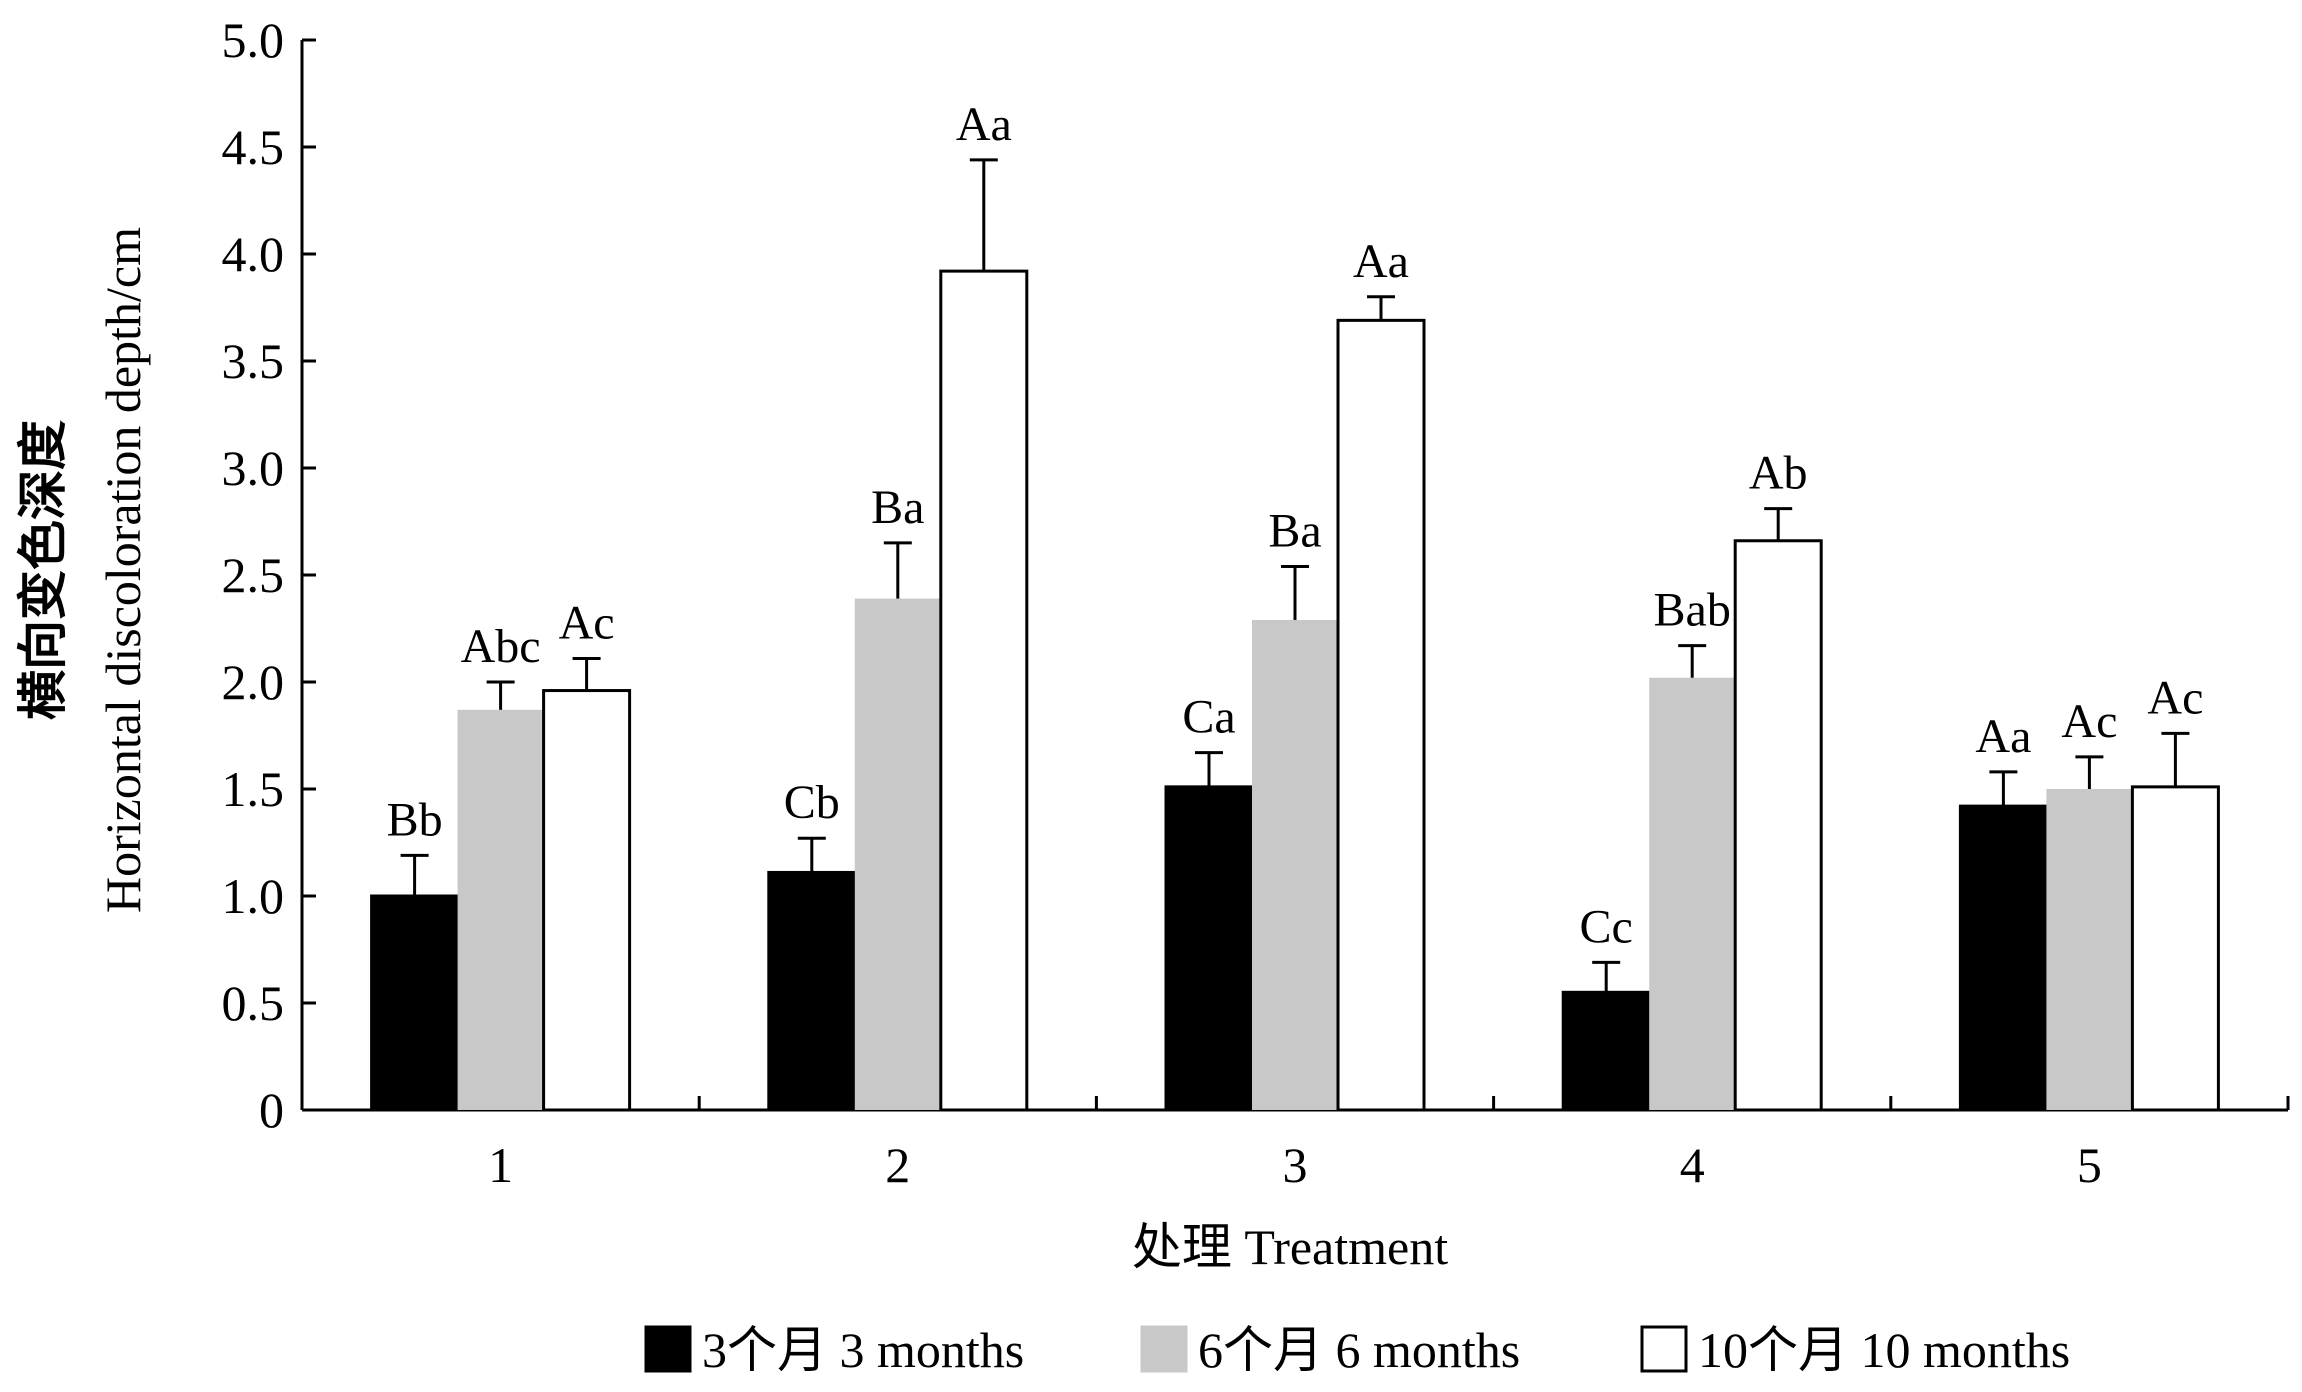  What do you see at coordinates (253, 575) in the screenshot?
I see `y-tick-label: 2.5` at bounding box center [253, 575].